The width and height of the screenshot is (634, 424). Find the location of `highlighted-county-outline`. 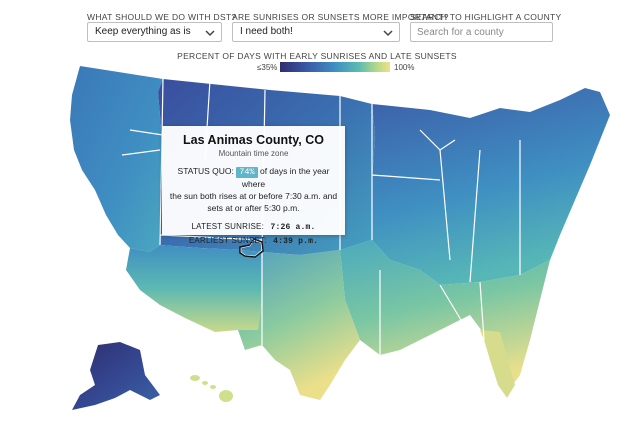

highlighted-county-outline is located at coordinates (251, 248).